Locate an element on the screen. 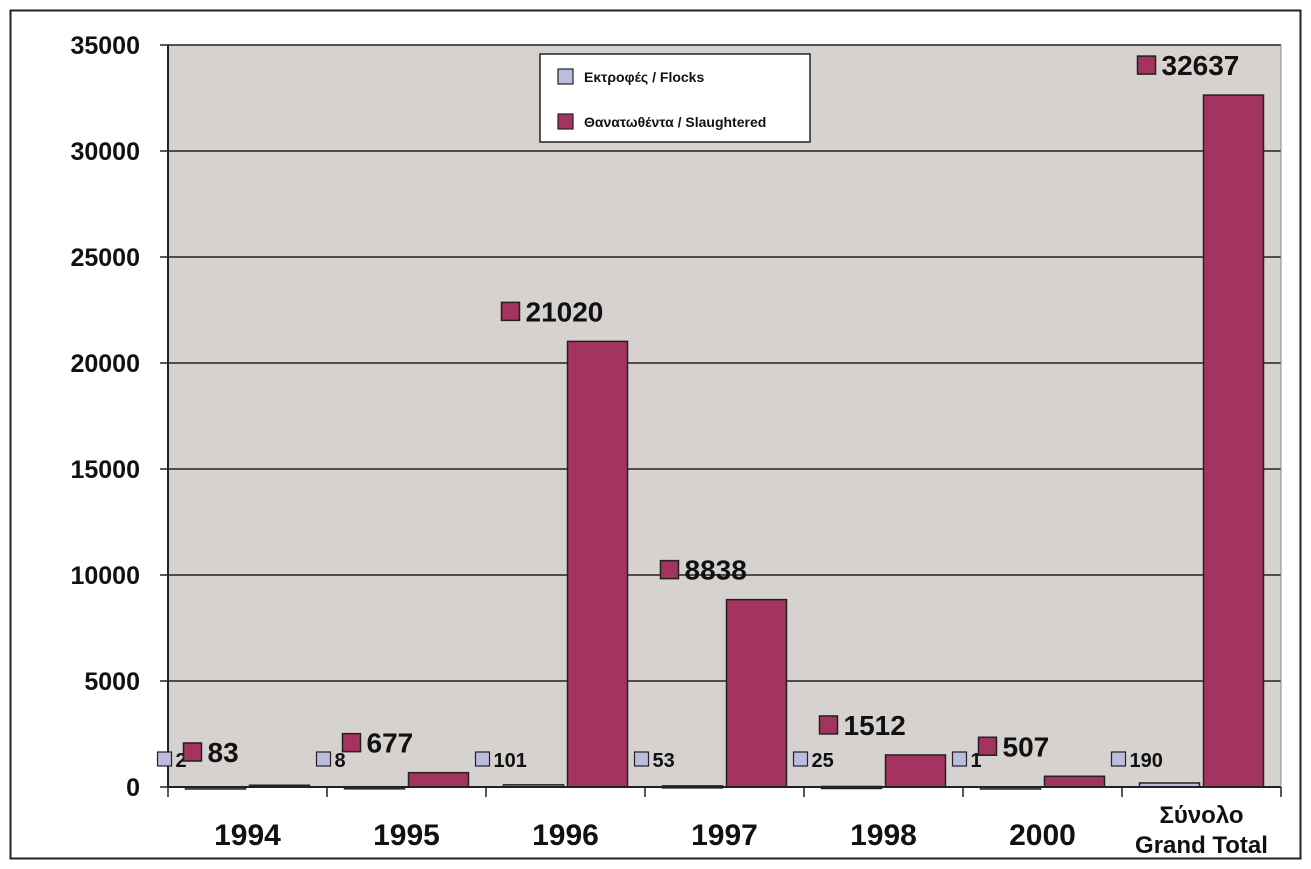  slaughtered-data-label: 8838 is located at coordinates (716, 570).